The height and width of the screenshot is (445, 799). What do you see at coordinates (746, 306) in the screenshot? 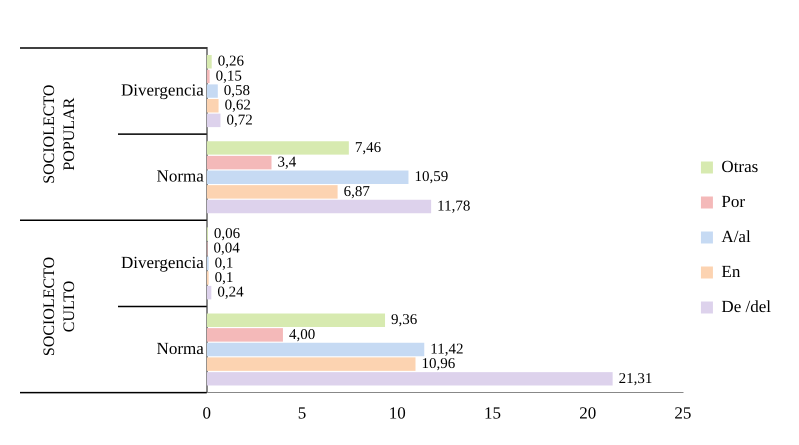
I see `legend-label: De /del` at bounding box center [746, 306].